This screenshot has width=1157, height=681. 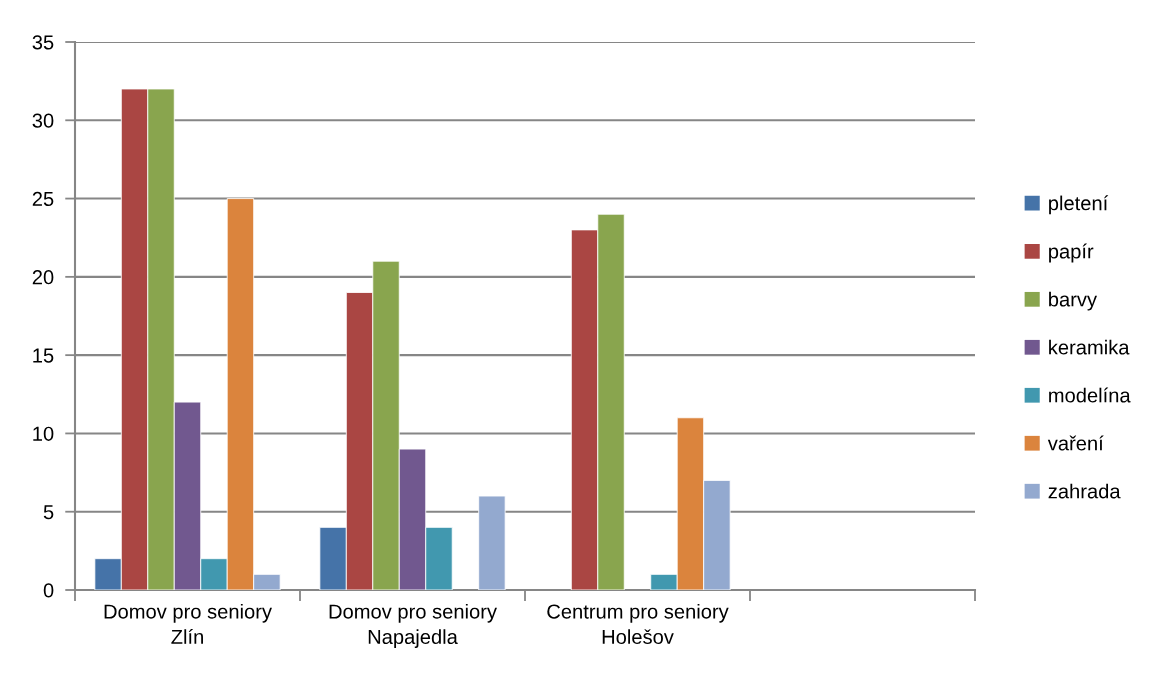 I want to click on y-tick-label: 35, so click(x=43, y=42).